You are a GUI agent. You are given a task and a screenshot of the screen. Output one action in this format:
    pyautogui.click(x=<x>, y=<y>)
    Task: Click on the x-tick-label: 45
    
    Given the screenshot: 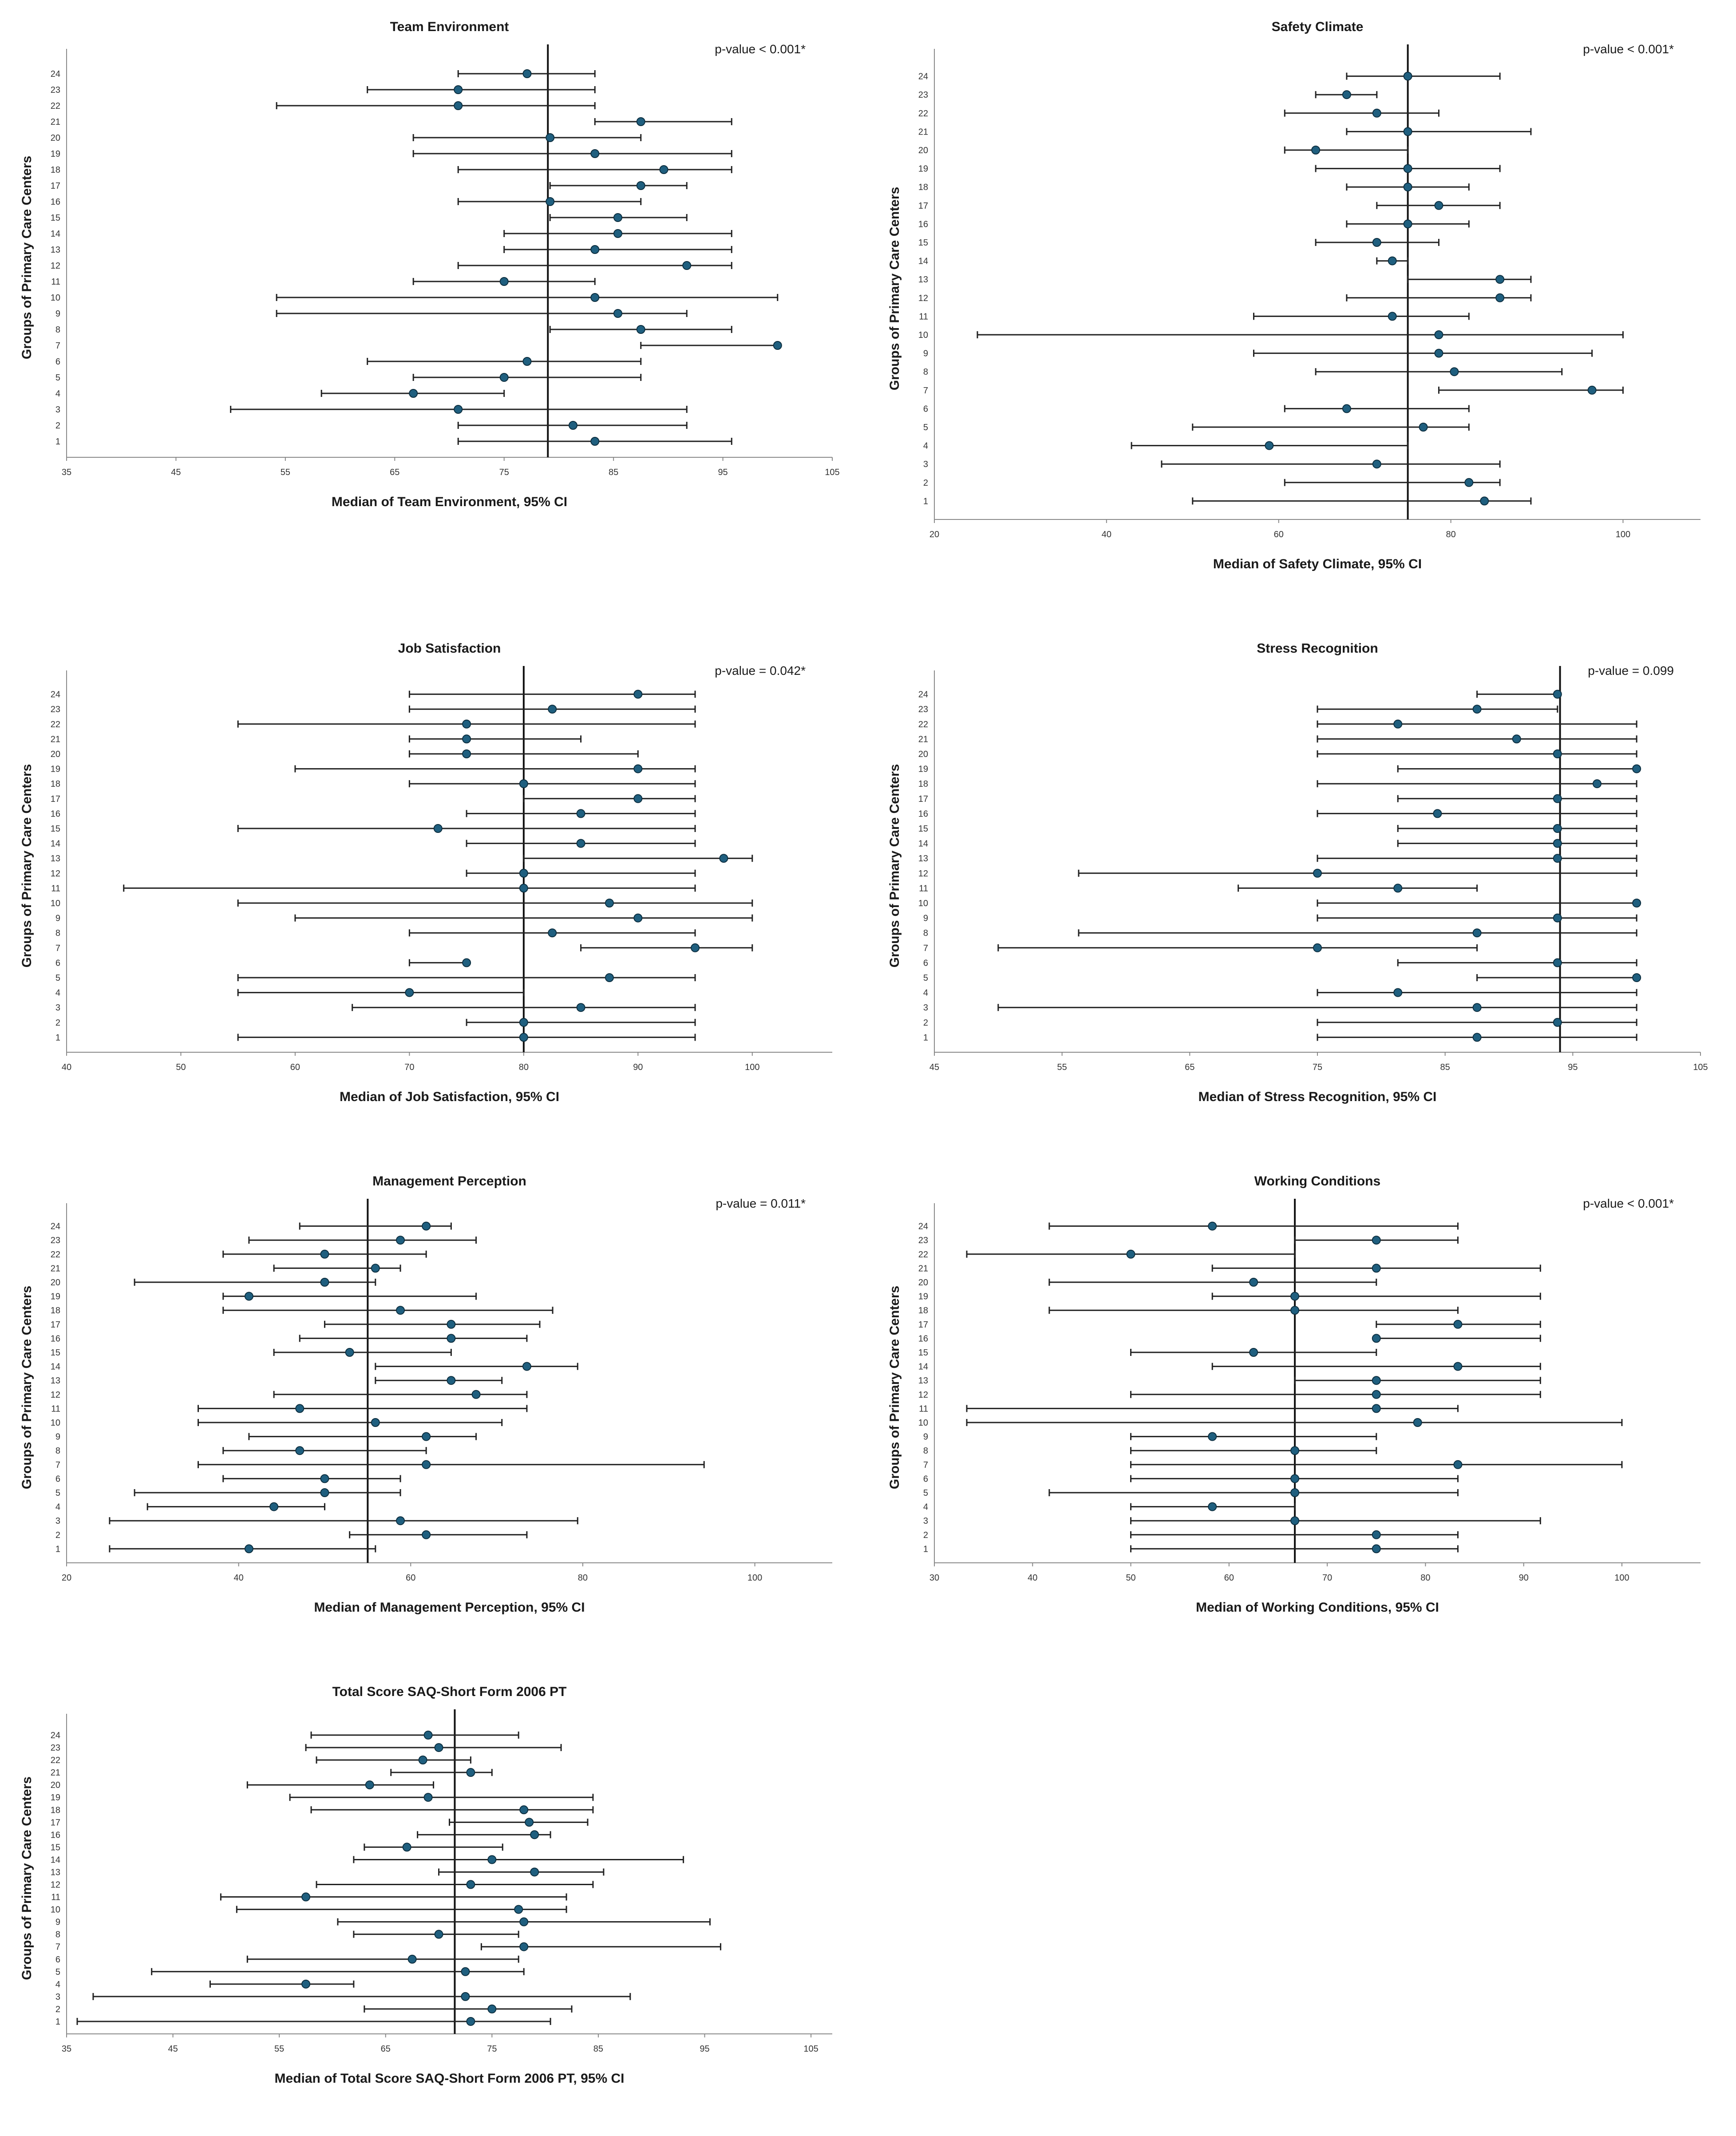 What is the action you would take?
    pyautogui.click(x=934, y=1067)
    